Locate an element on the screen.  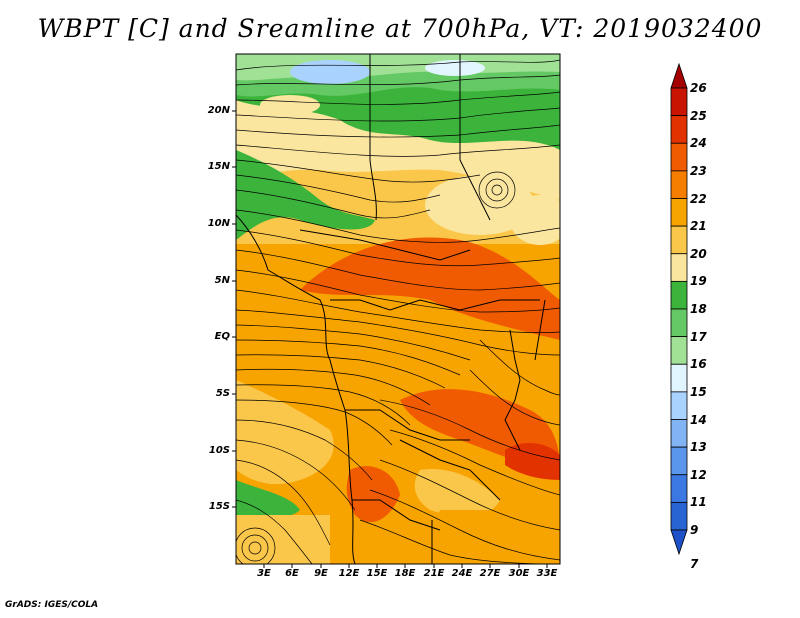
colorbar is located at coordinates (679, 309).